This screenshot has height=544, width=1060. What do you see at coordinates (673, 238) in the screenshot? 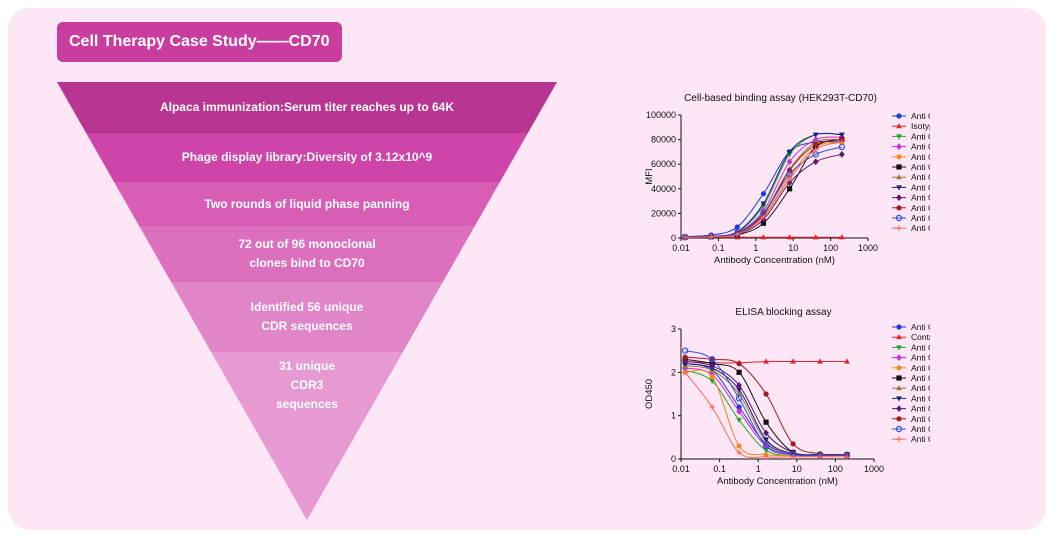
I see `y-tick-label: 0` at bounding box center [673, 238].